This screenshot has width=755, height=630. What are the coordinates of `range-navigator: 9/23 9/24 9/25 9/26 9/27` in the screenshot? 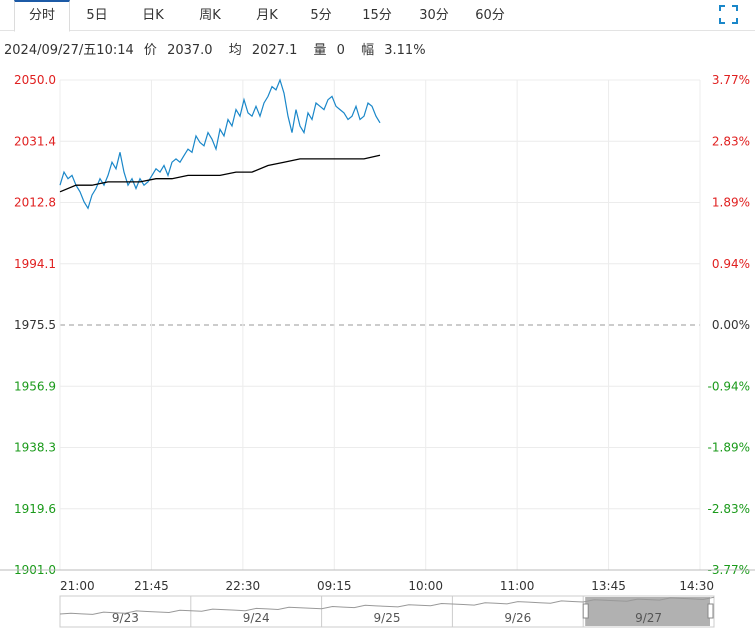 It's located at (377, 610).